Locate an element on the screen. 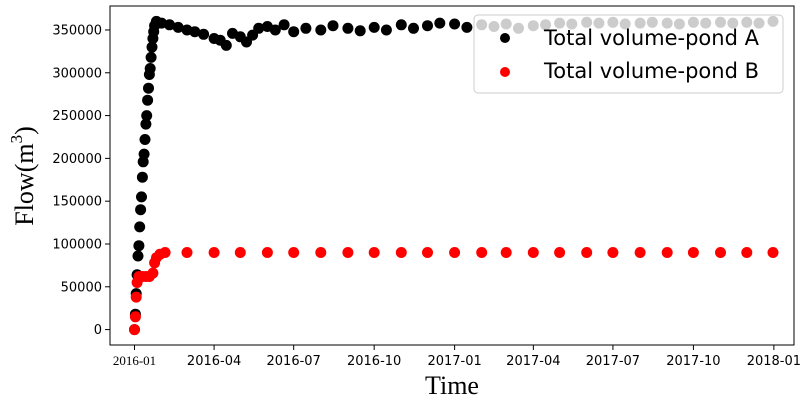 The image size is (800, 400). y-tick-label: 250000 is located at coordinates (77, 116).